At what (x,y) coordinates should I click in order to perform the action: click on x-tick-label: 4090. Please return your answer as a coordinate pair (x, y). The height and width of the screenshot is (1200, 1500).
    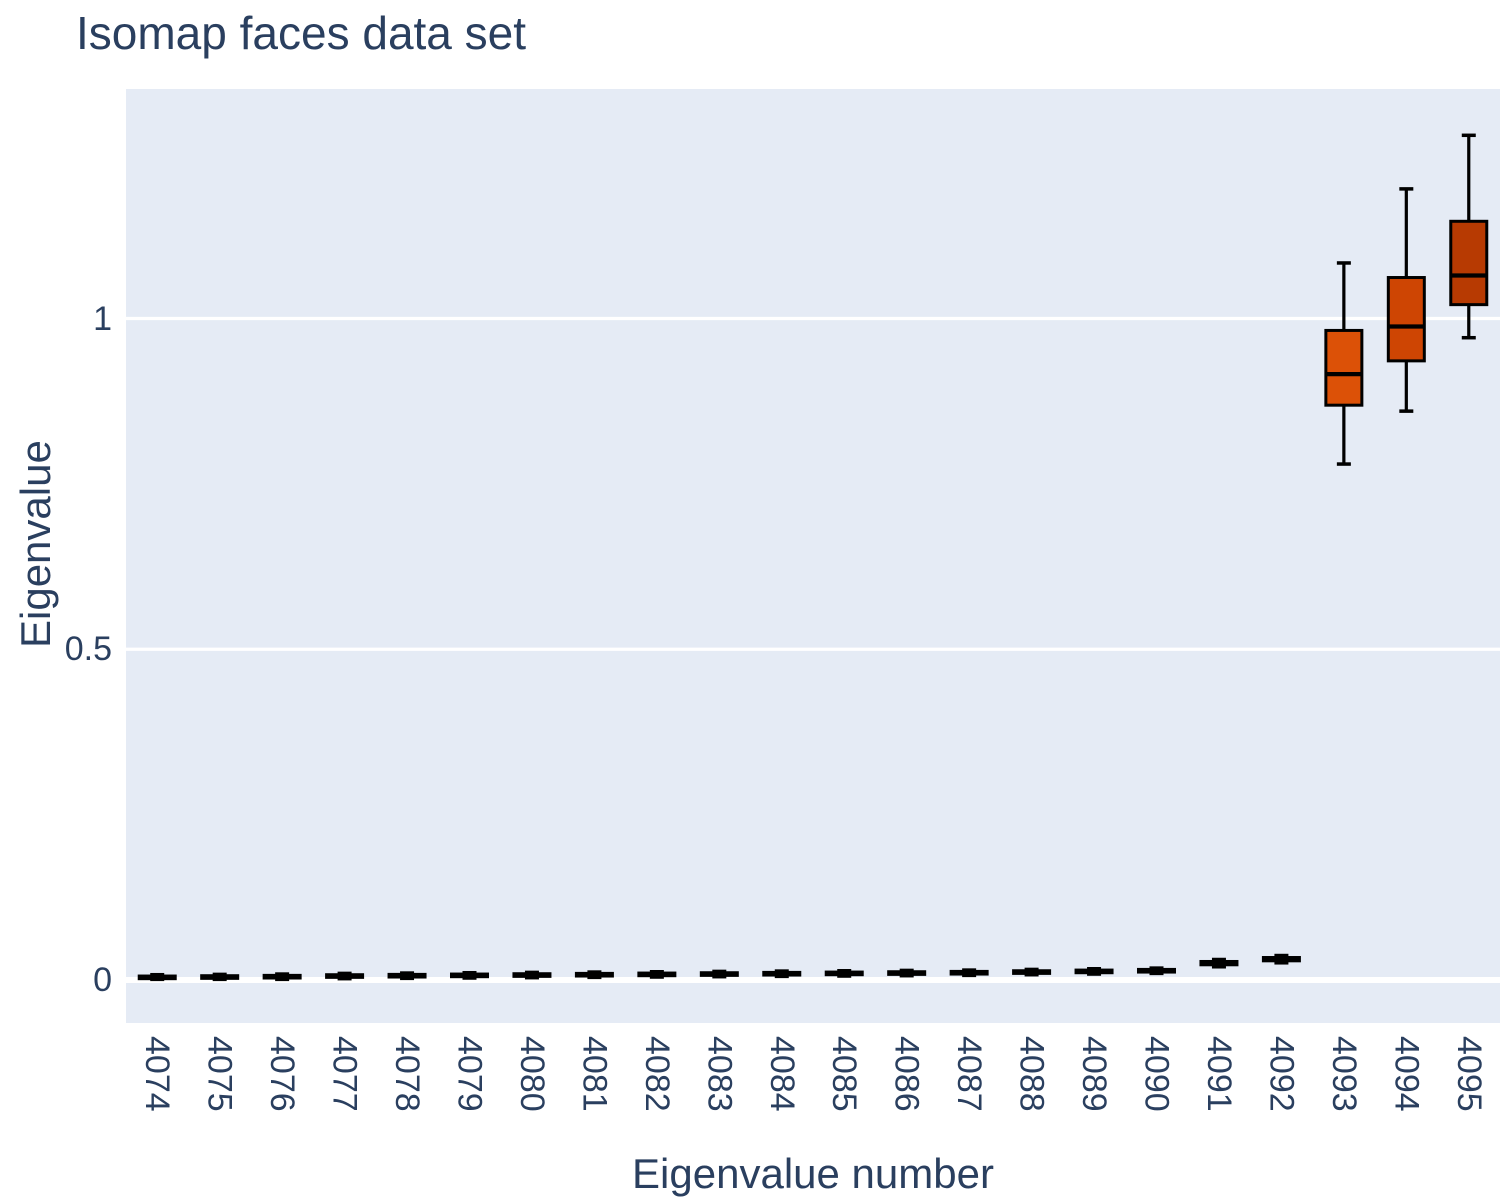
    Looking at the image, I should click on (1156, 1074).